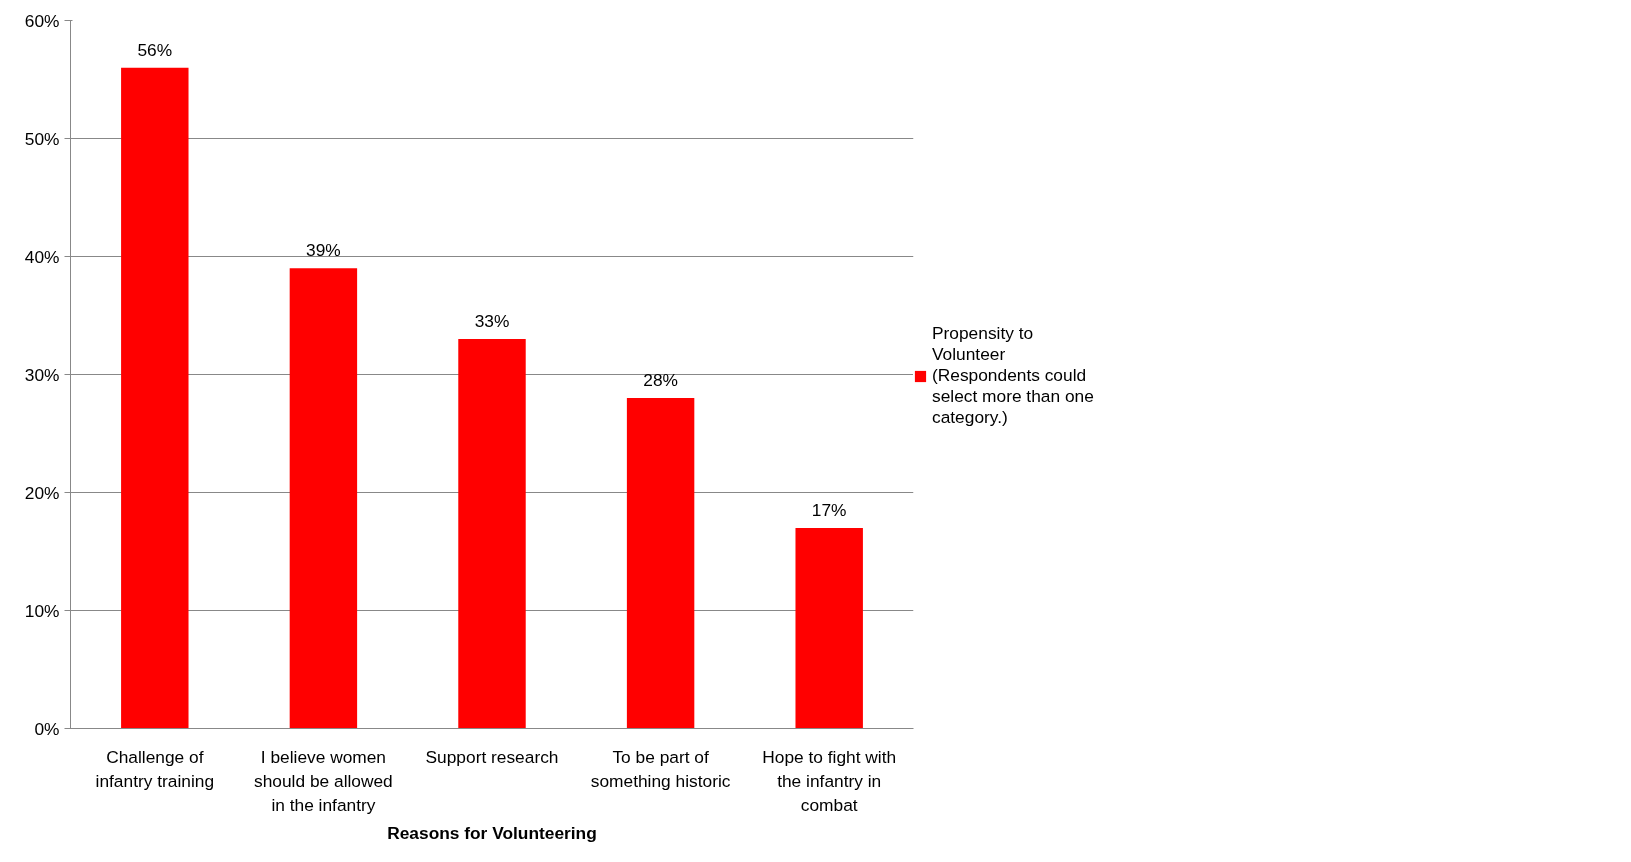 Image resolution: width=1631 pixels, height=862 pixels. I want to click on x-tick-label: Hope to fight with the infantry in combat, so click(829, 780).